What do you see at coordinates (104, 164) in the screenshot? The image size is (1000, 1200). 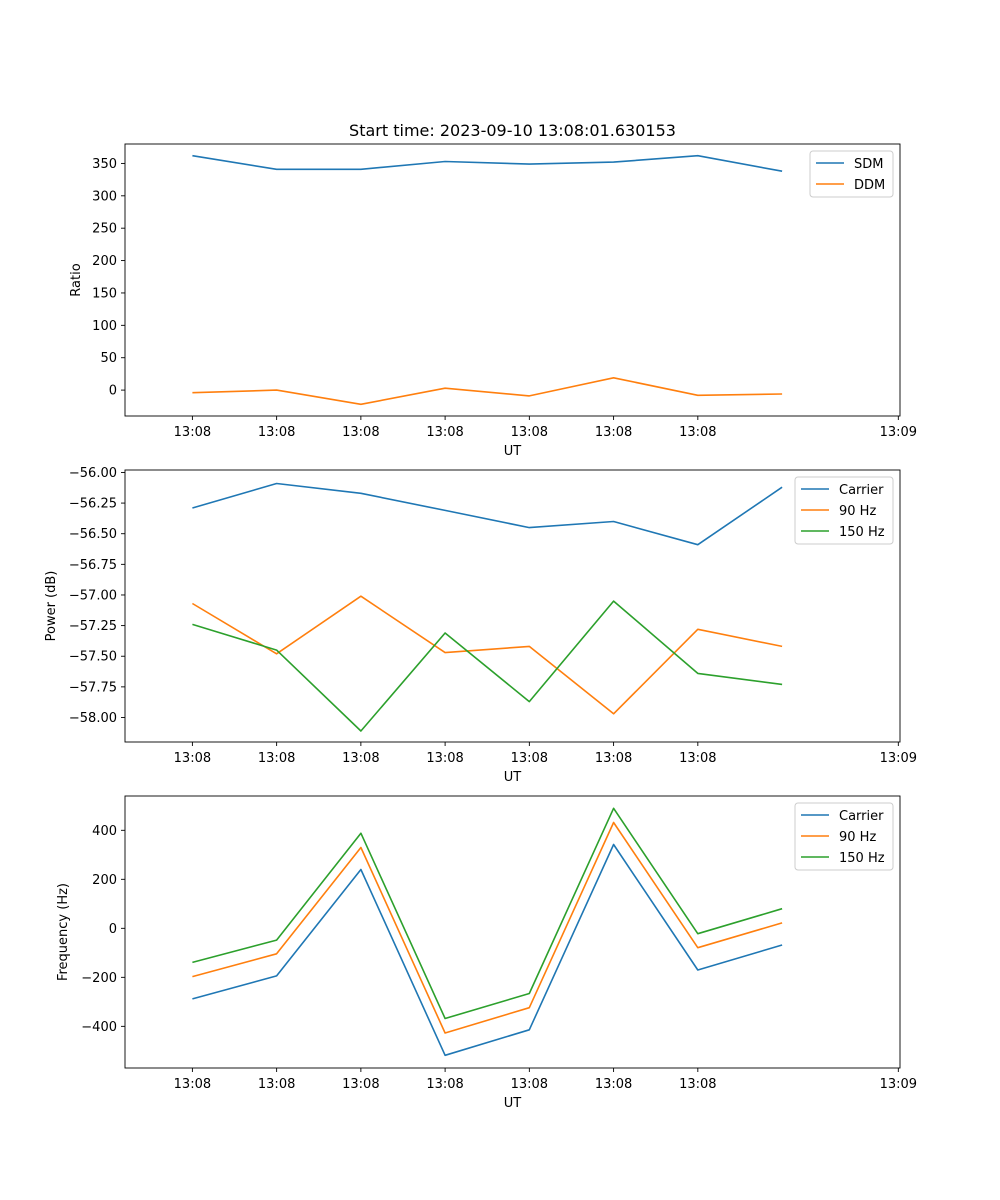 I see `y-tick-label: 350` at bounding box center [104, 164].